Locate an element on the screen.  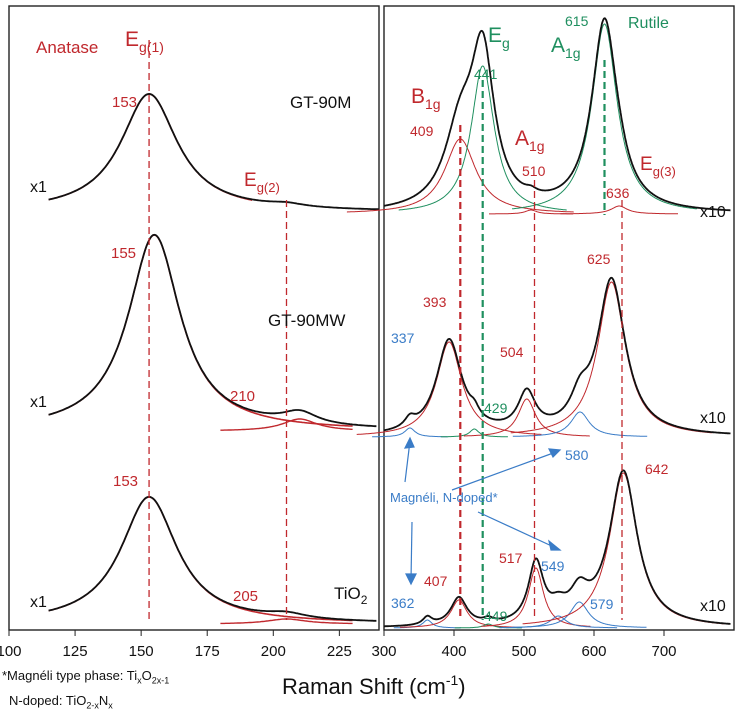
a1g-rutile-mode-label: A1g is located at coordinates (566, 47).